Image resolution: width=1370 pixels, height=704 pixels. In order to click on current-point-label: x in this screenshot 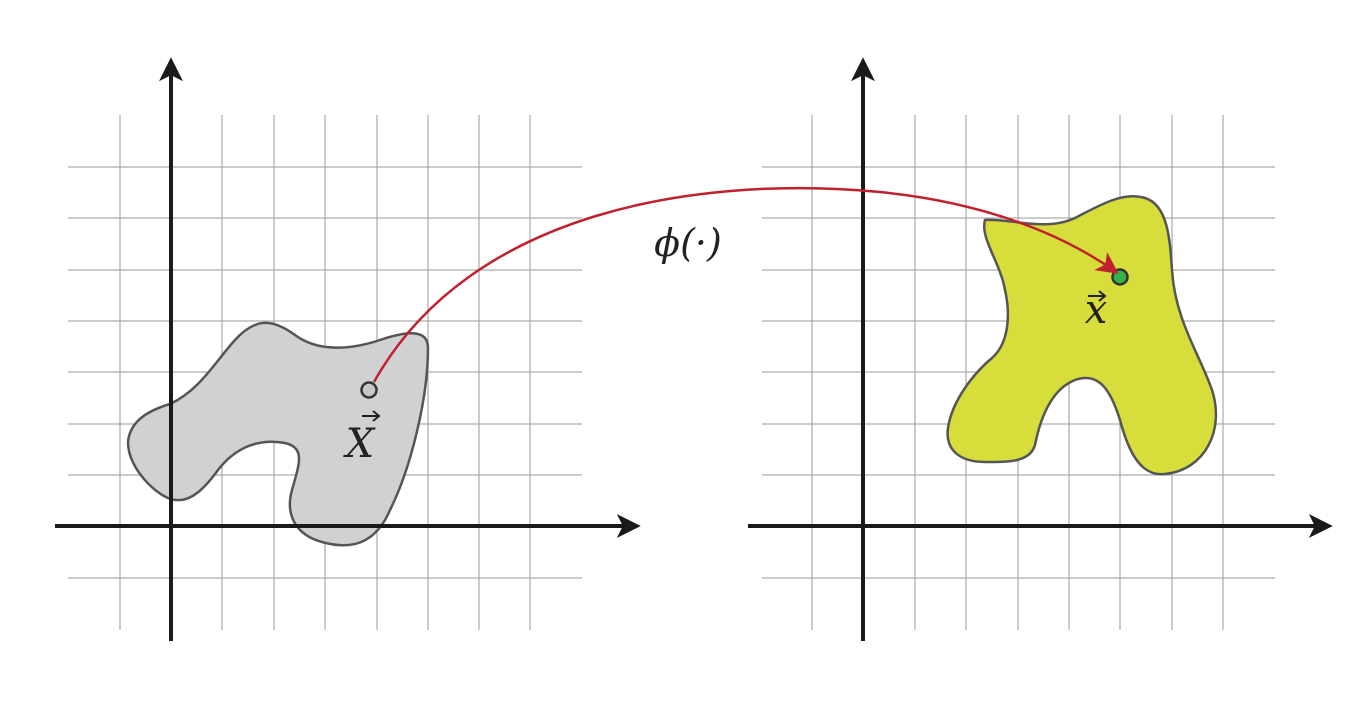, I will do `click(1096, 310)`.